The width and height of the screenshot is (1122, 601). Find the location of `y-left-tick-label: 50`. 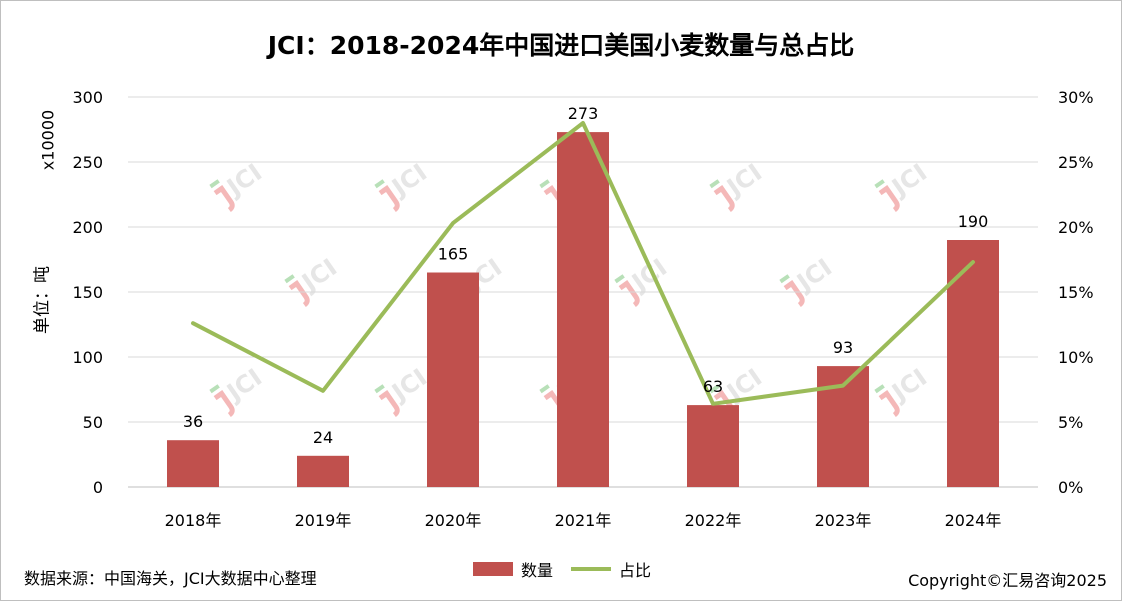

y-left-tick-label: 50 is located at coordinates (93, 422).